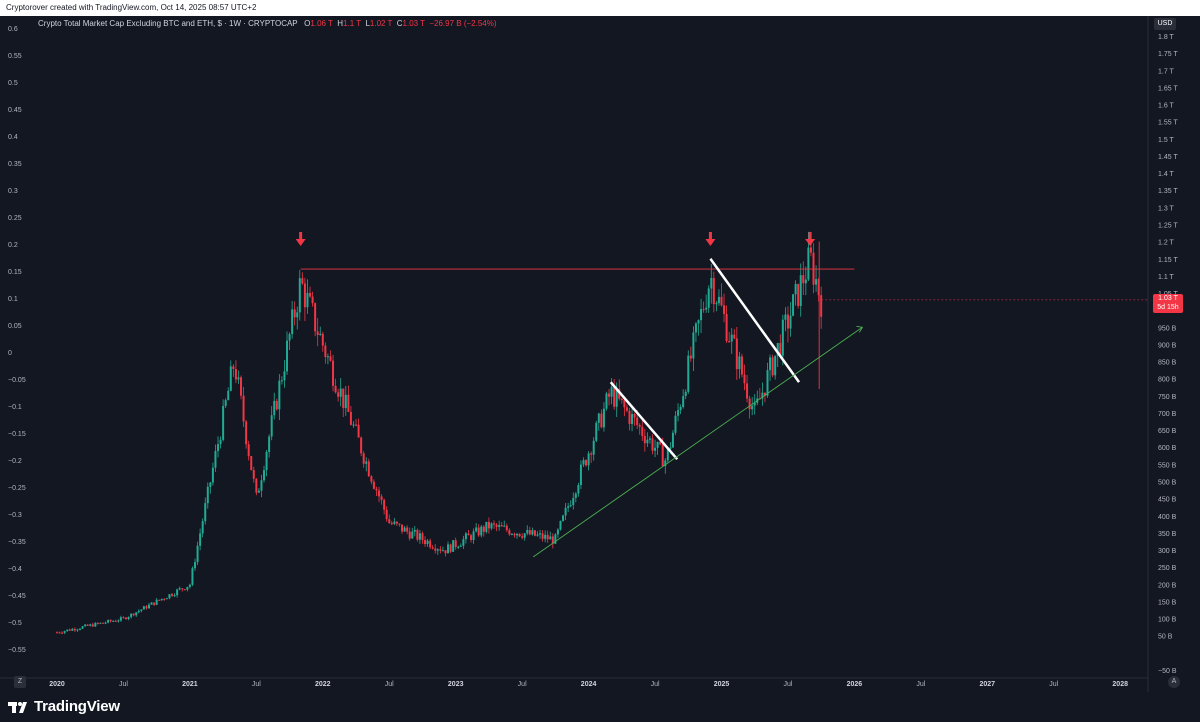 This screenshot has height=722, width=1200. Describe the element at coordinates (300, 242) in the screenshot. I see `arrow-head` at that location.